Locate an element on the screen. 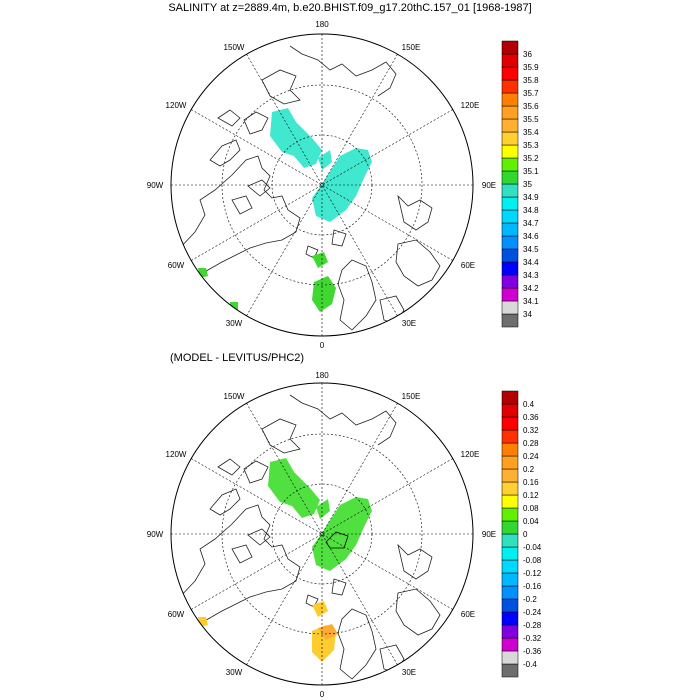  bottom-label-180: 180 is located at coordinates (322, 375).